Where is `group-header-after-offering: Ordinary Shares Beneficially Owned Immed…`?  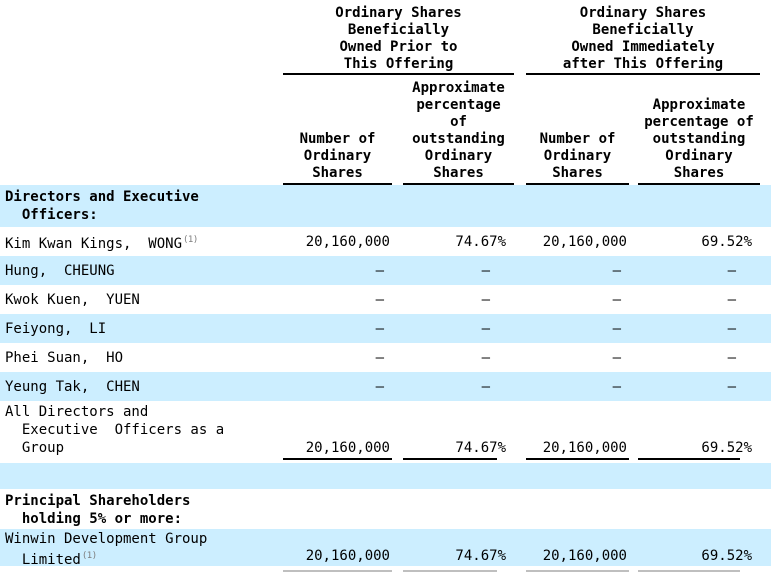 group-header-after-offering: Ordinary Shares Beneficially Owned Immed… is located at coordinates (643, 37).